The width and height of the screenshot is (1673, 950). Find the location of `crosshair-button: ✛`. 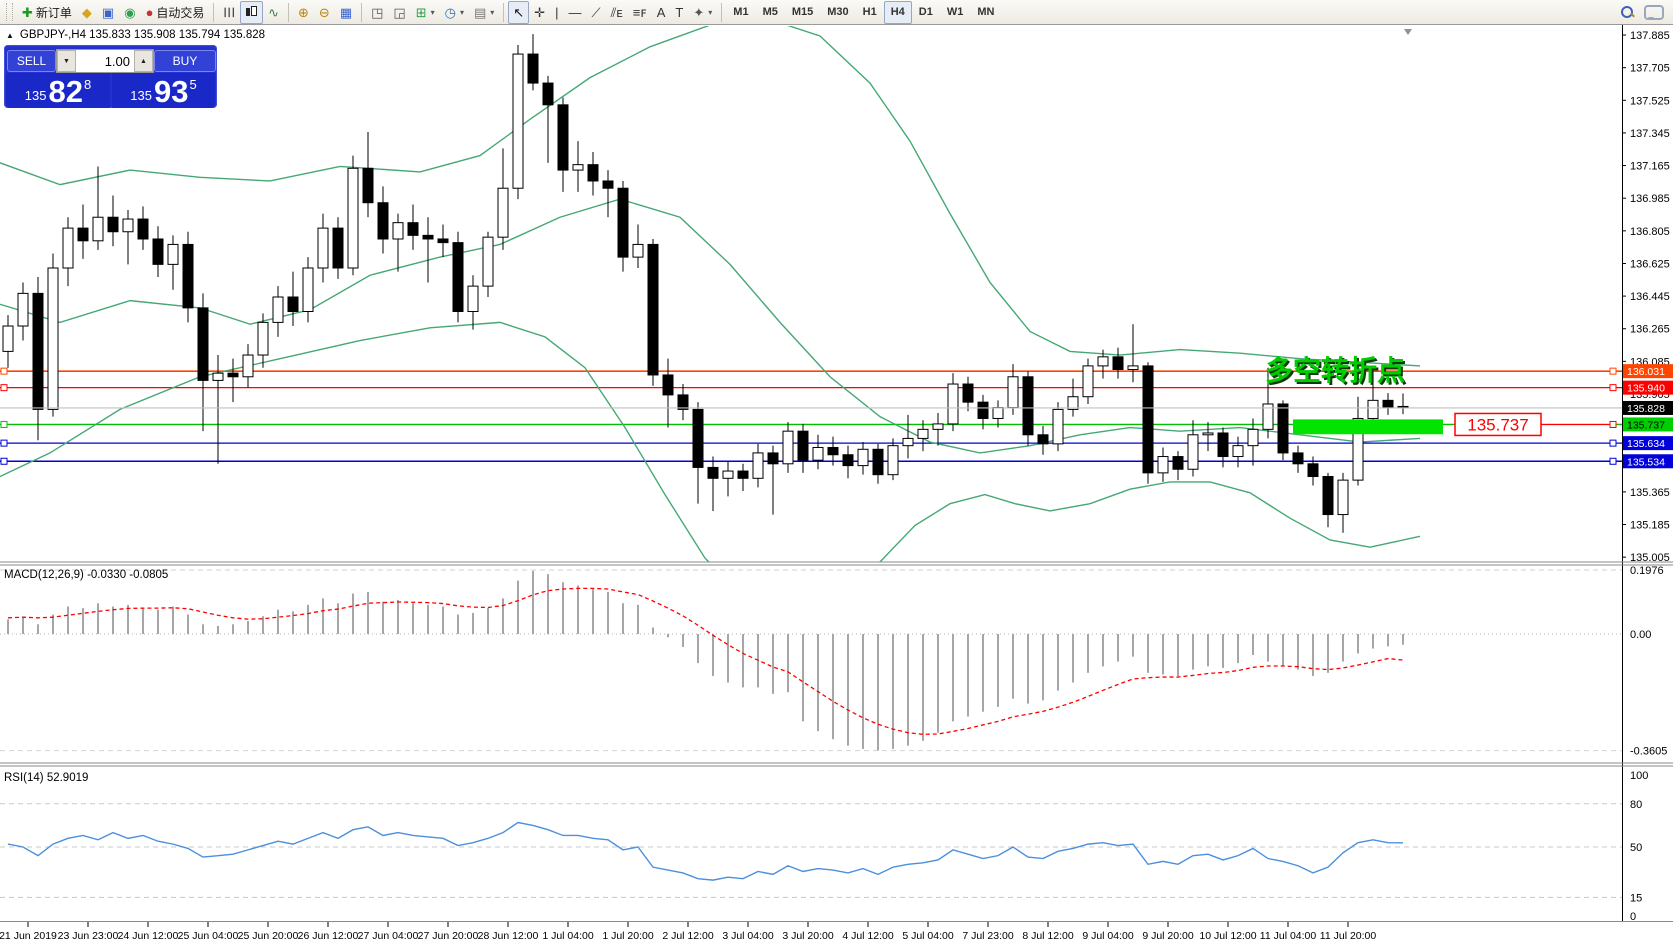

crosshair-button: ✛ is located at coordinates (539, 12).